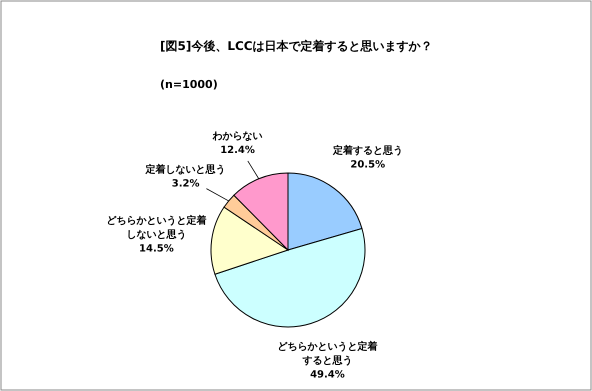 The image size is (592, 391). I want to click on data-label: 12.4%, so click(237, 150).